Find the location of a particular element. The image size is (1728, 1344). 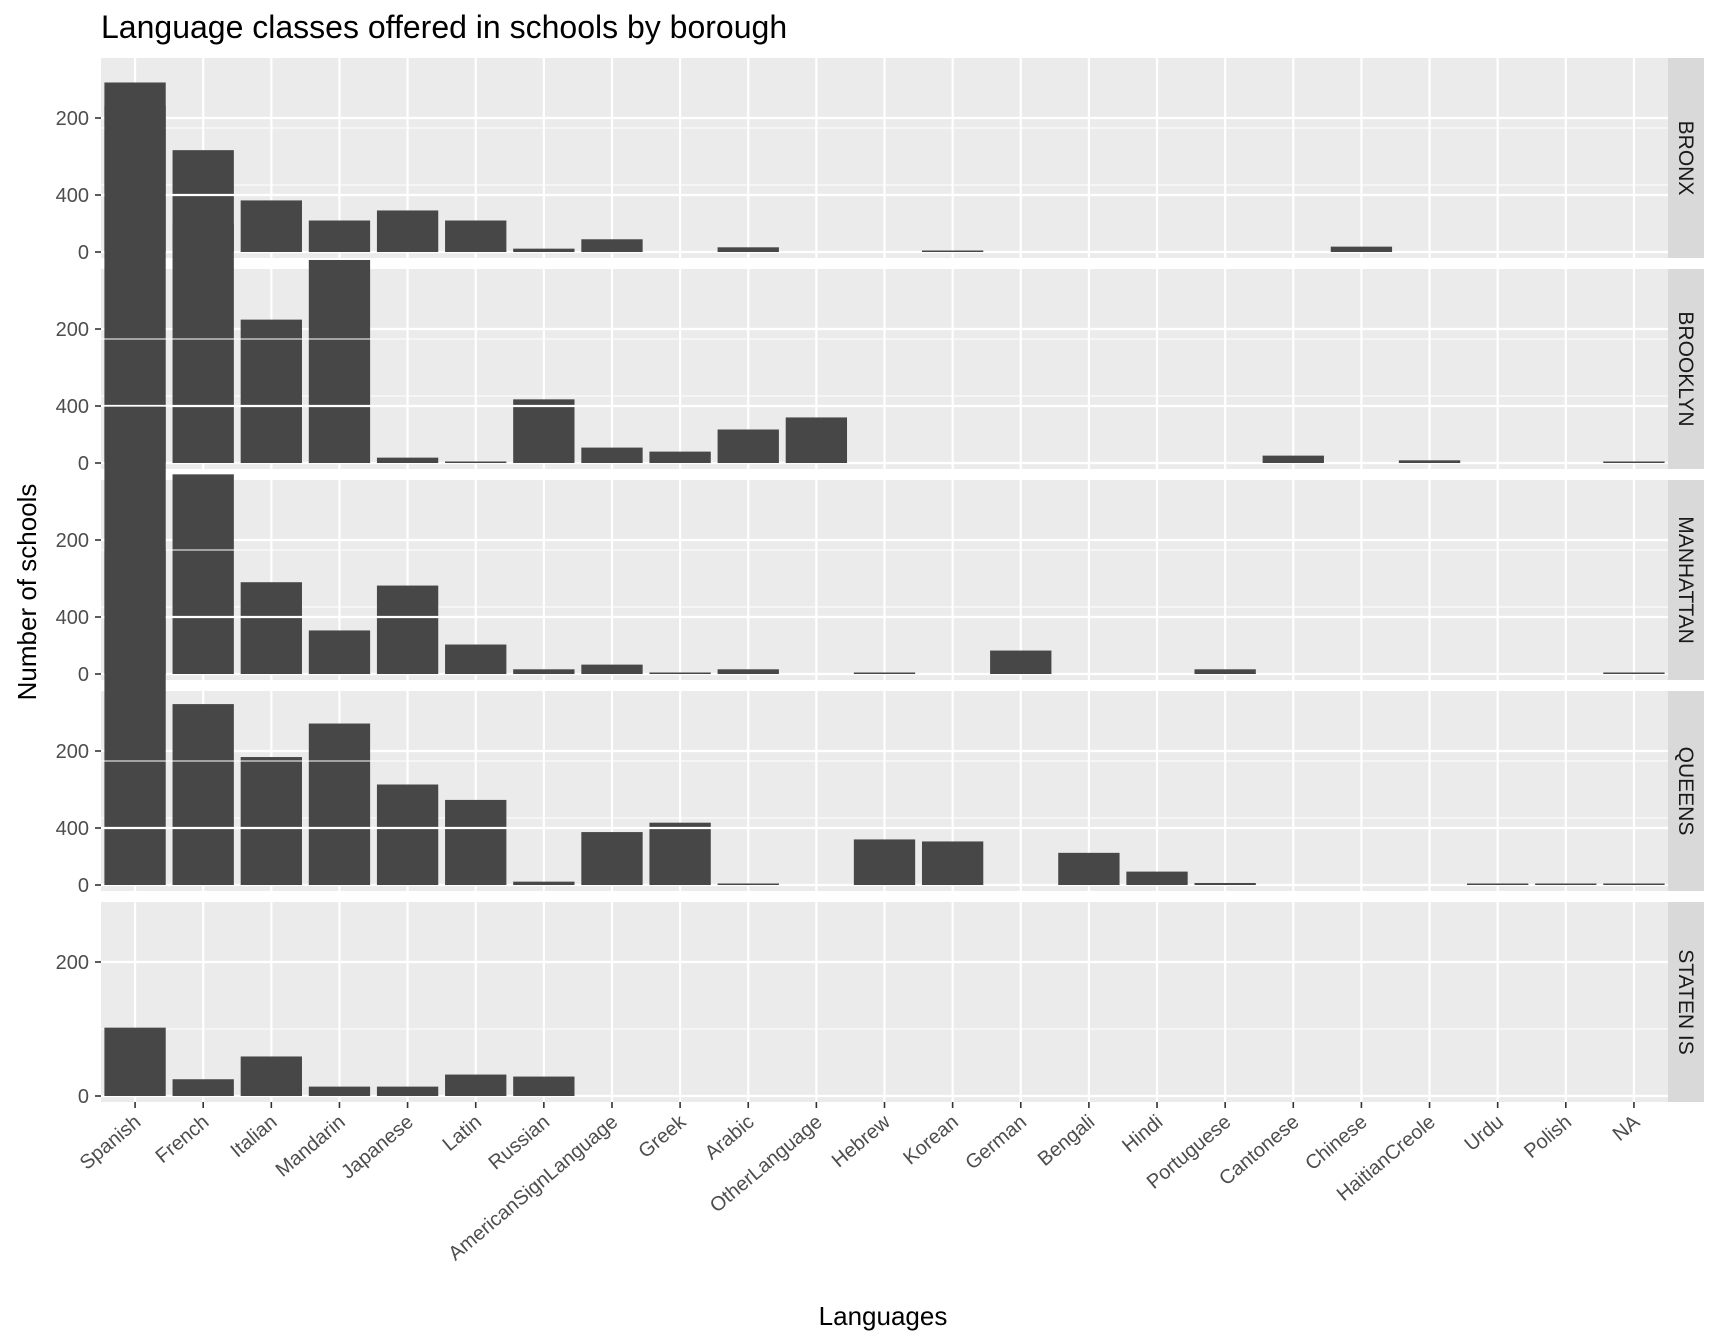

x-tick-label: Hindi is located at coordinates (1142, 1134).